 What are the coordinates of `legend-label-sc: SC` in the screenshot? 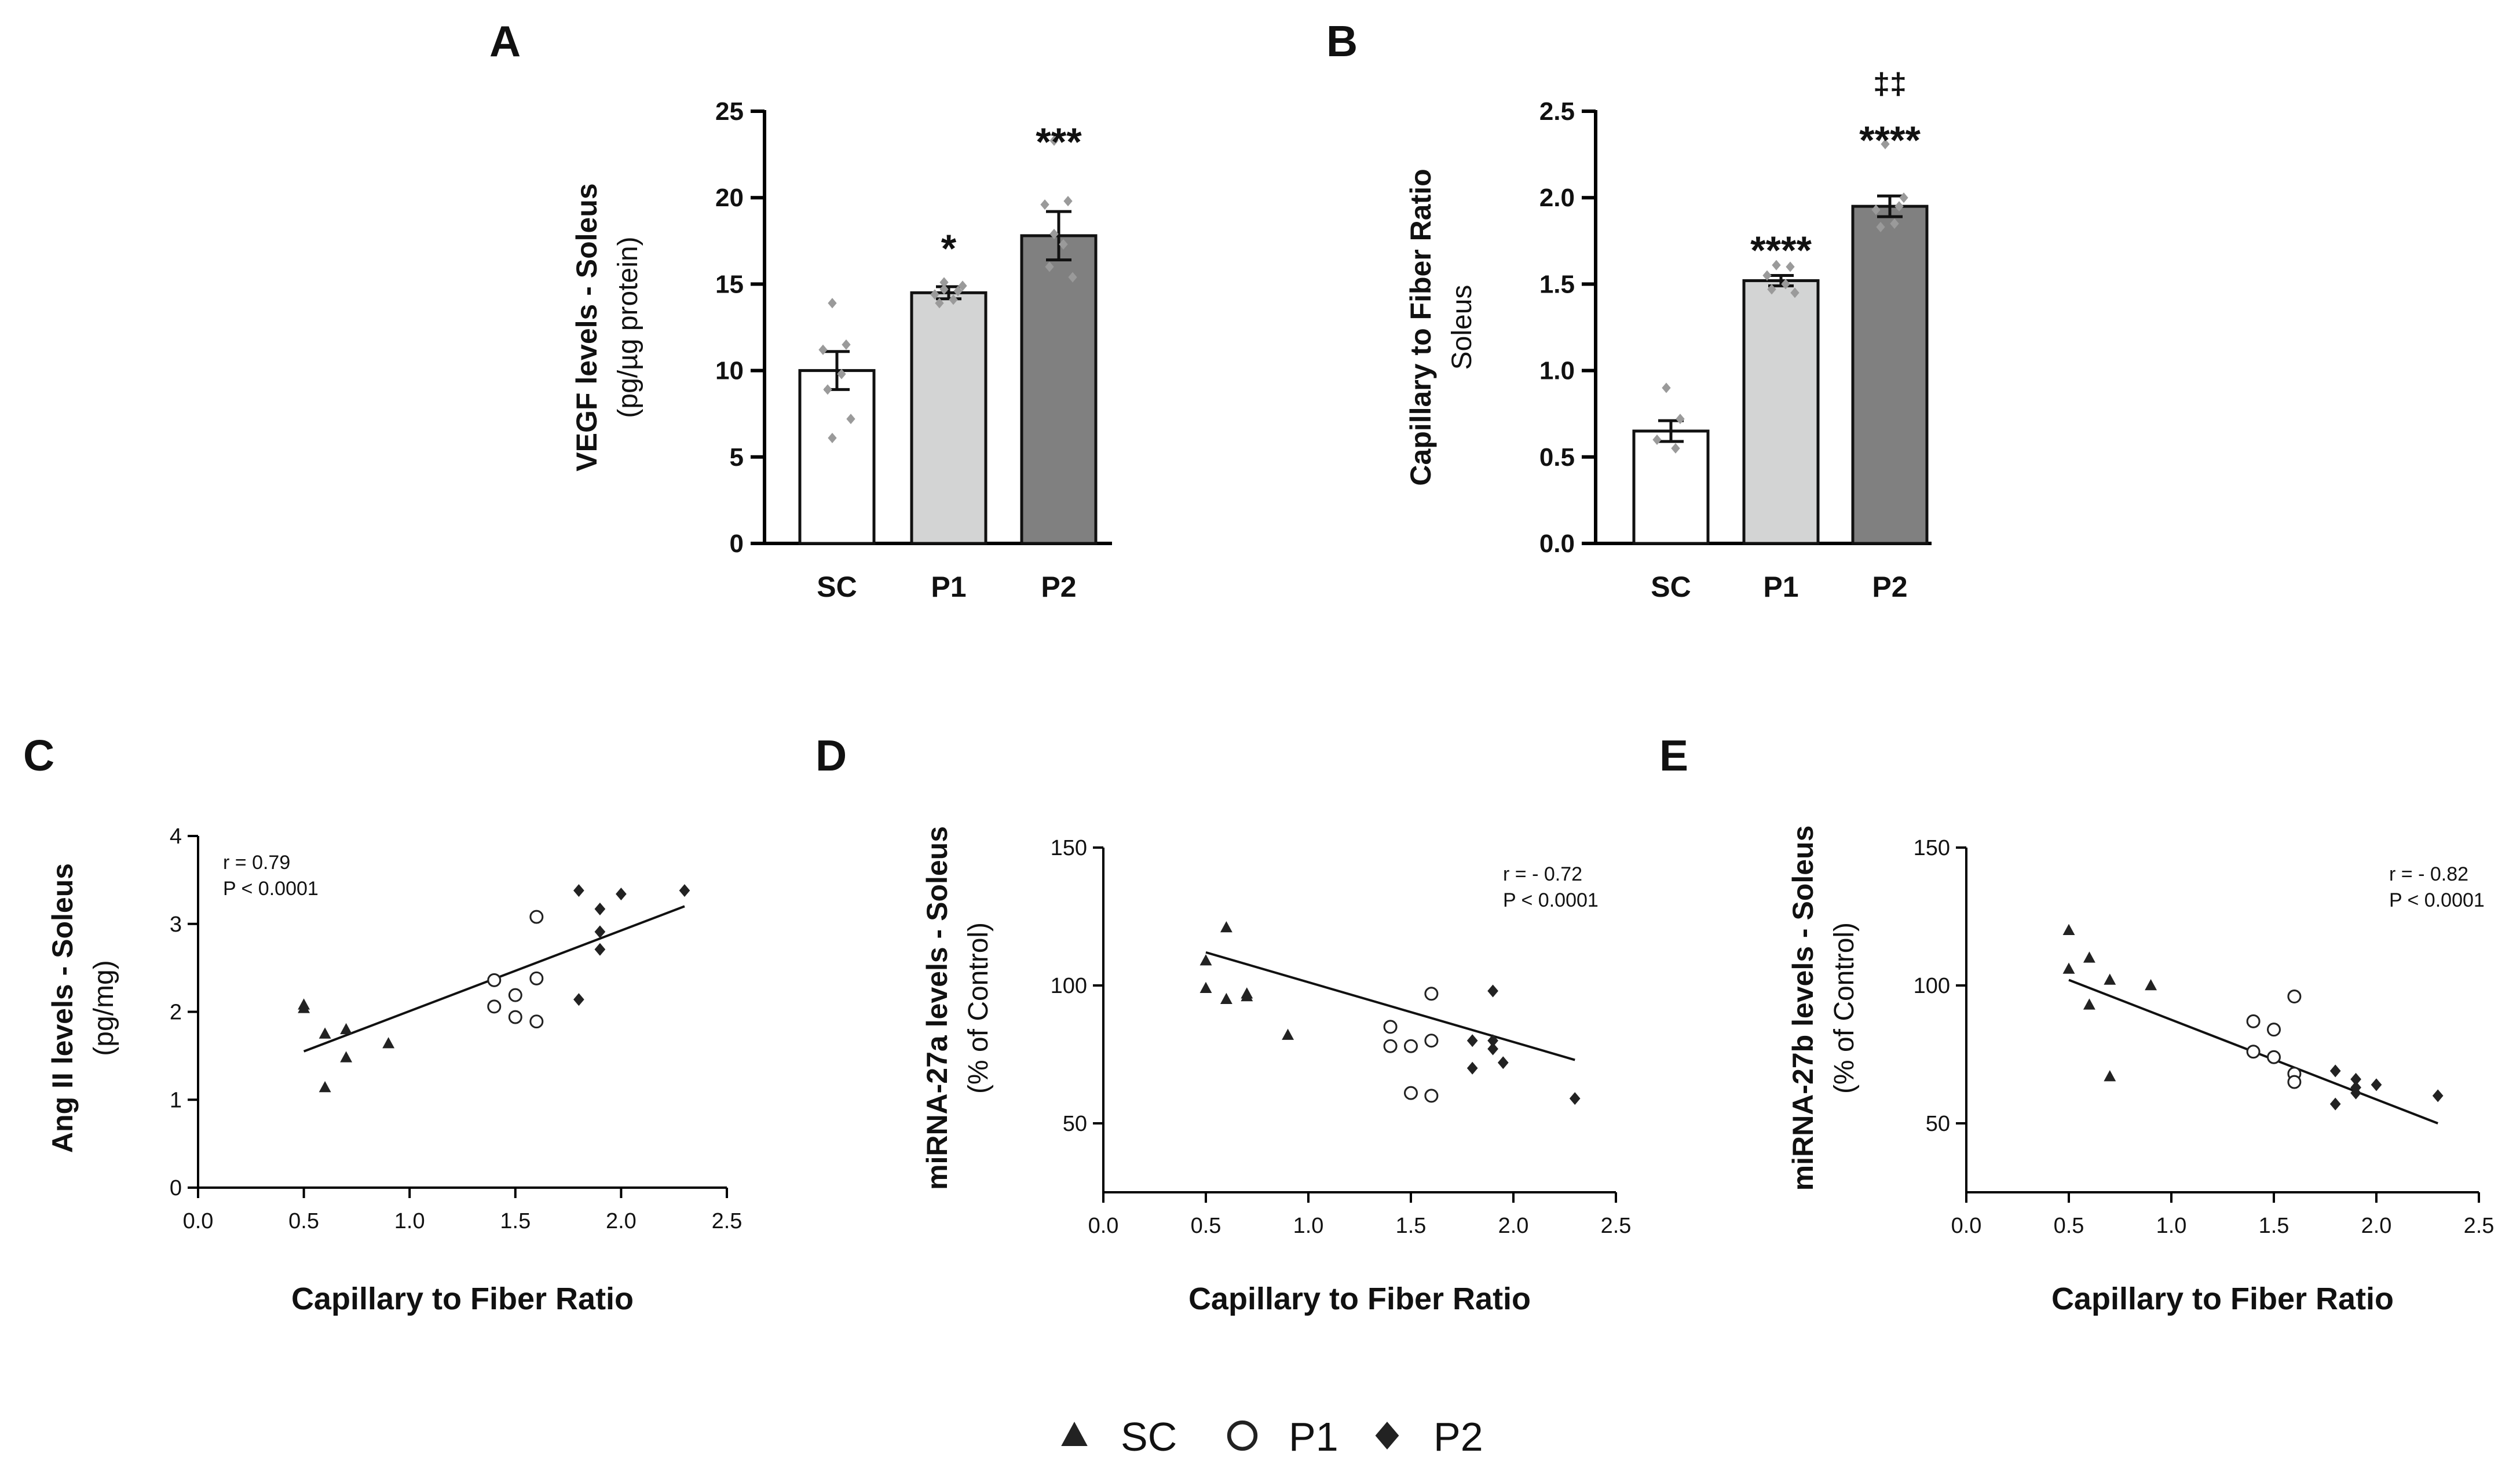 It's located at (1149, 1437).